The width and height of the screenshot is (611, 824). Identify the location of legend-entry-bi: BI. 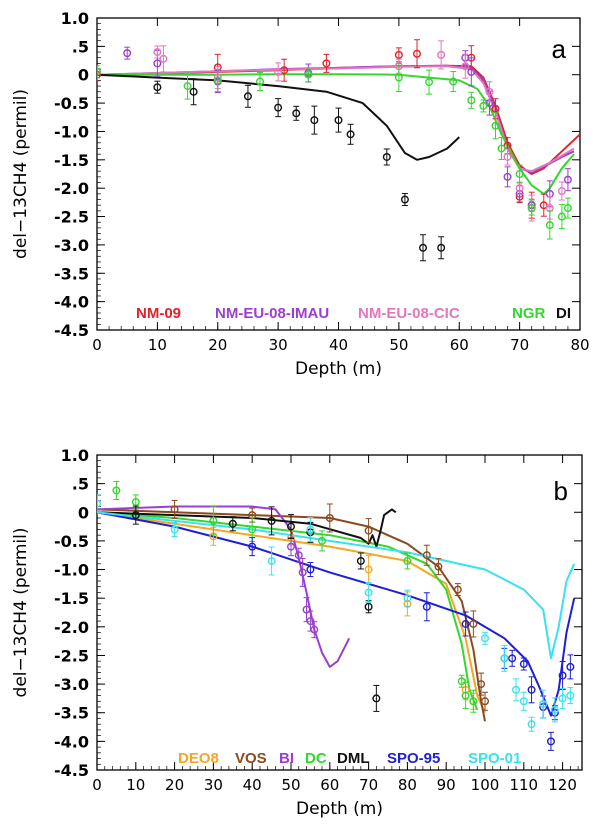
(286, 758).